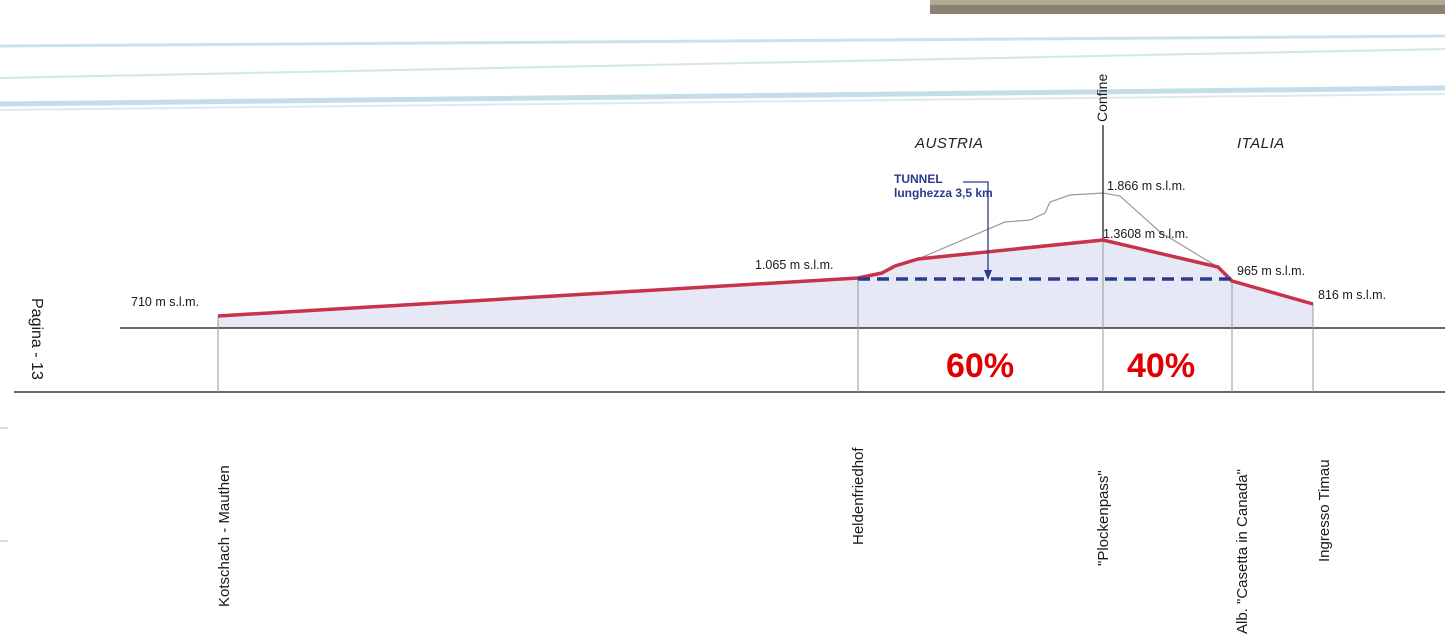  Describe the element at coordinates (1324, 510) in the screenshot. I see `station-timau: Ingresso Timau` at that location.